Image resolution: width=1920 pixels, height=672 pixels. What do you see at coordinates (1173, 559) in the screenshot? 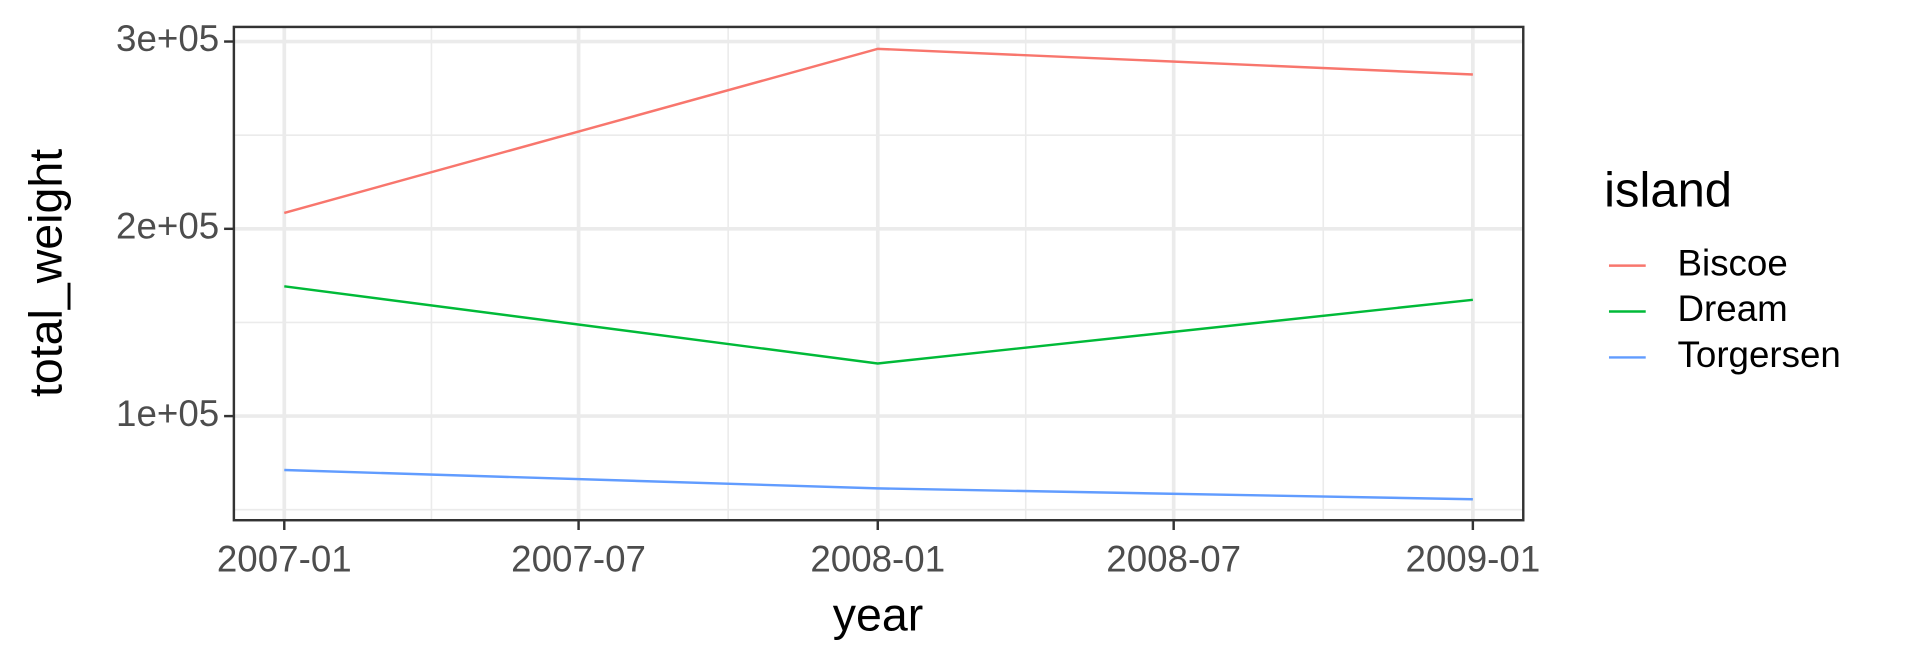
I see `x-tick-label: 2008-07` at bounding box center [1173, 559].